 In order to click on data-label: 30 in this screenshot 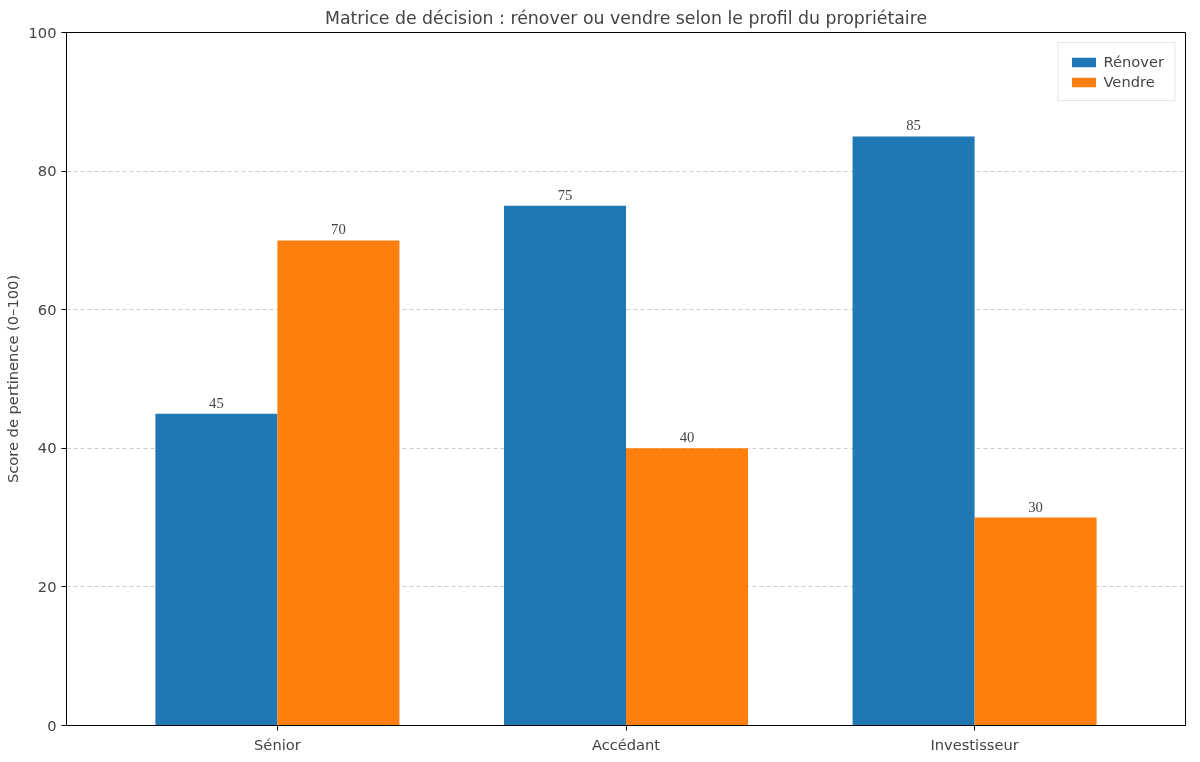, I will do `click(1035, 506)`.